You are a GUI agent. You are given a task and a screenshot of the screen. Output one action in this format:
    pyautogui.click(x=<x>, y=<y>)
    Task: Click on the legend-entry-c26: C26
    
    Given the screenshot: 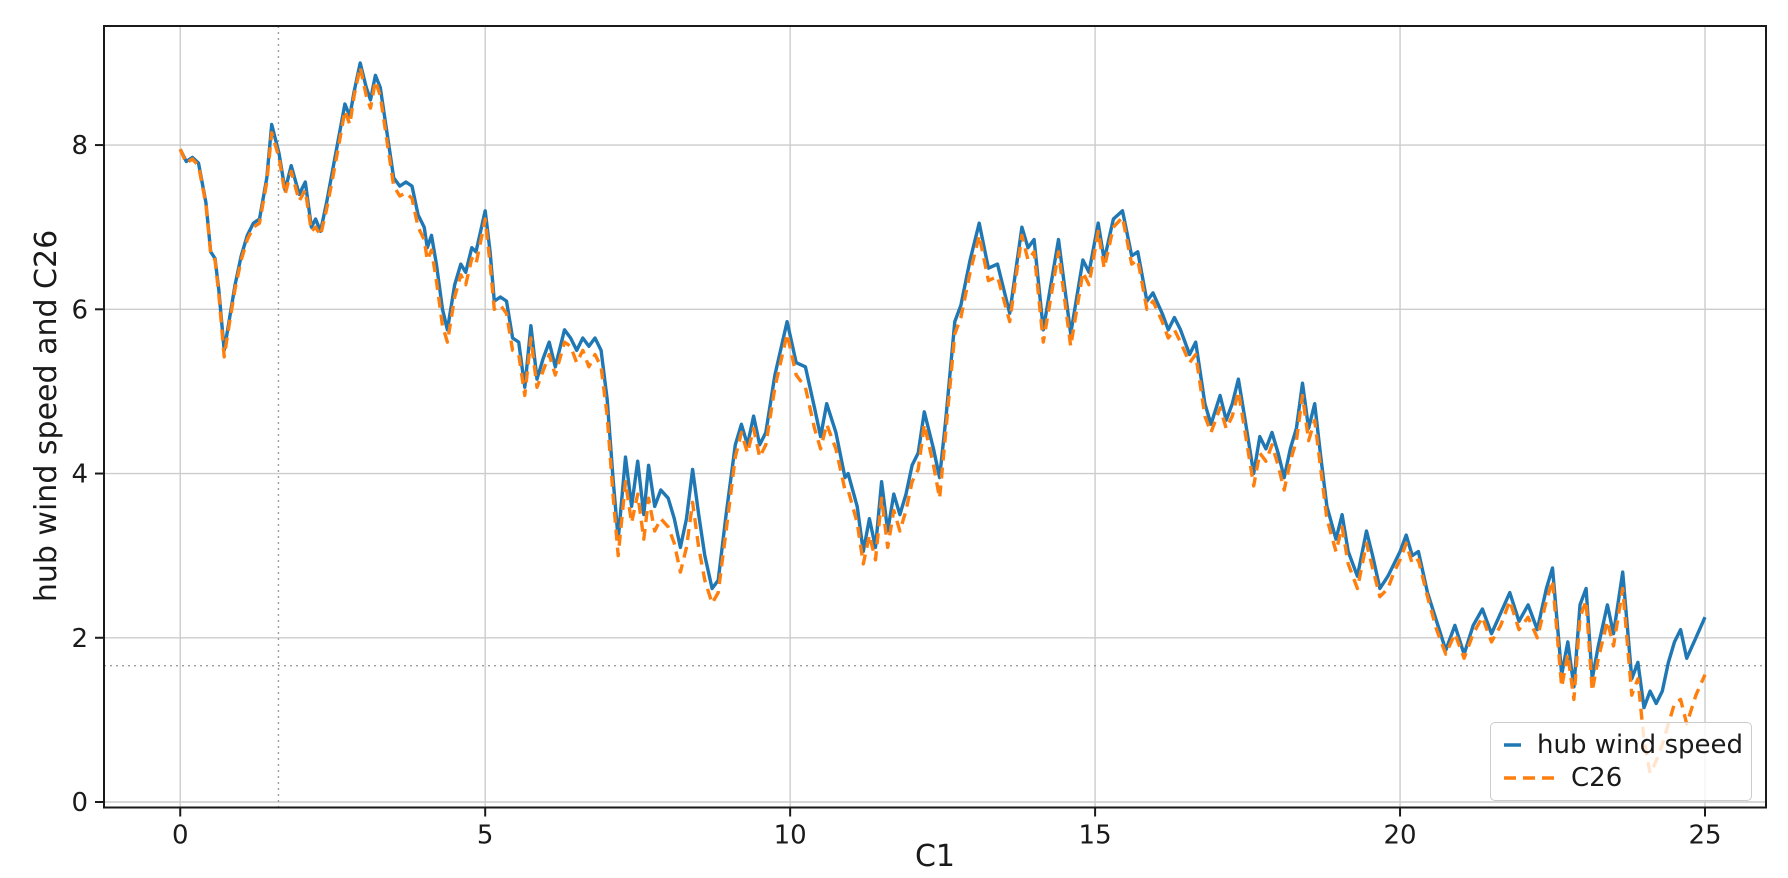 What is the action you would take?
    pyautogui.click(x=1623, y=778)
    